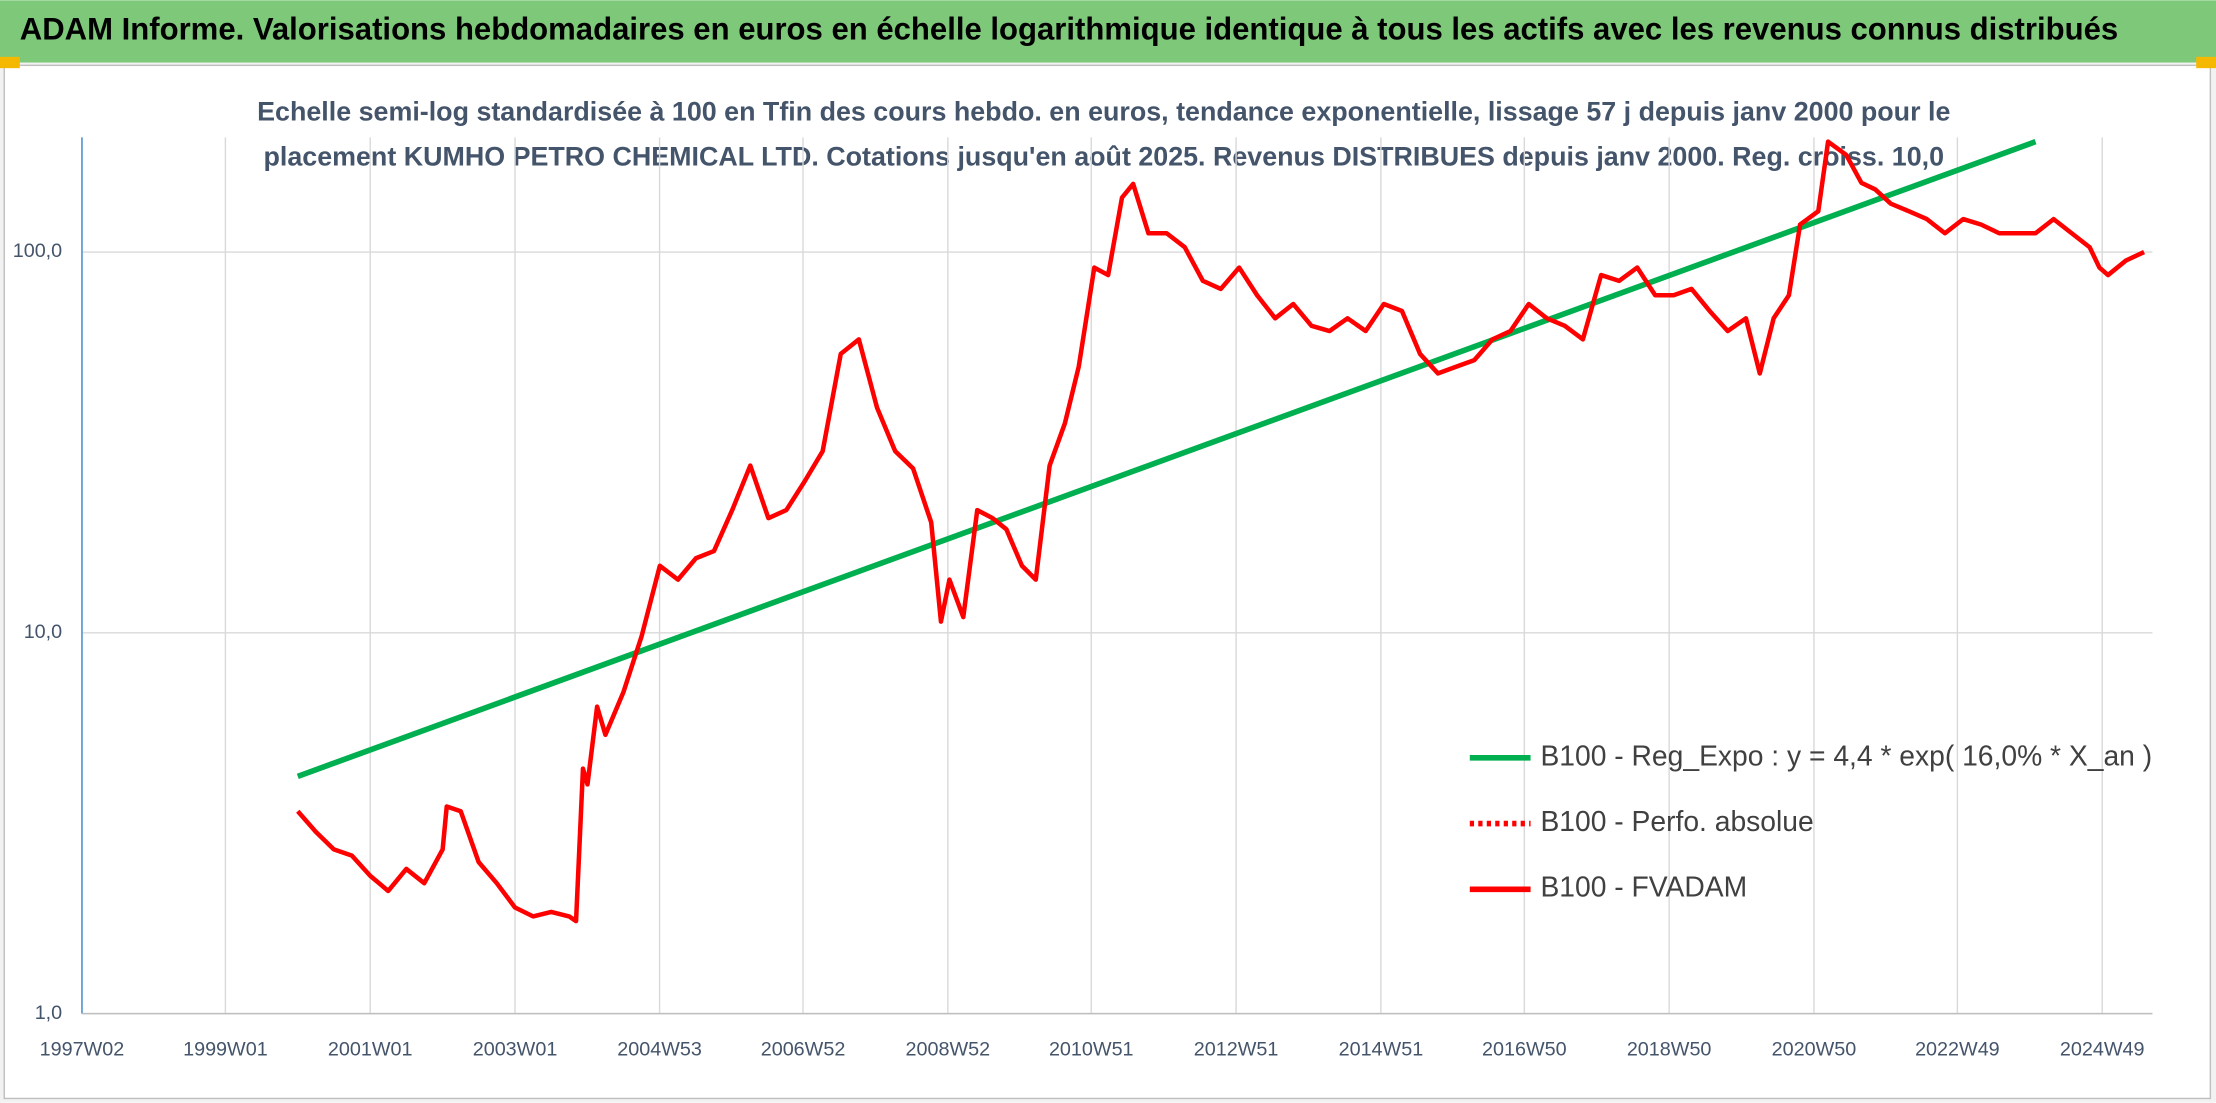  What do you see at coordinates (1669, 1050) in the screenshot?
I see `x-tick-label: 2018W50` at bounding box center [1669, 1050].